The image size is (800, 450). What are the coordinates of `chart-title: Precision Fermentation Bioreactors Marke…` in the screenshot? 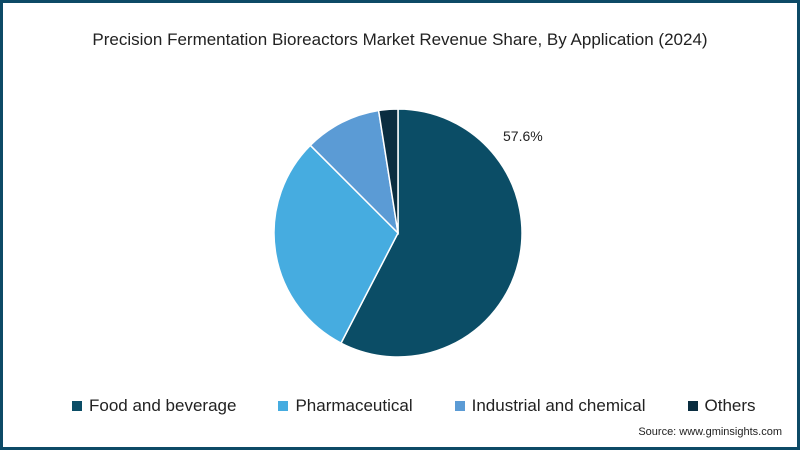 It's located at (400, 39).